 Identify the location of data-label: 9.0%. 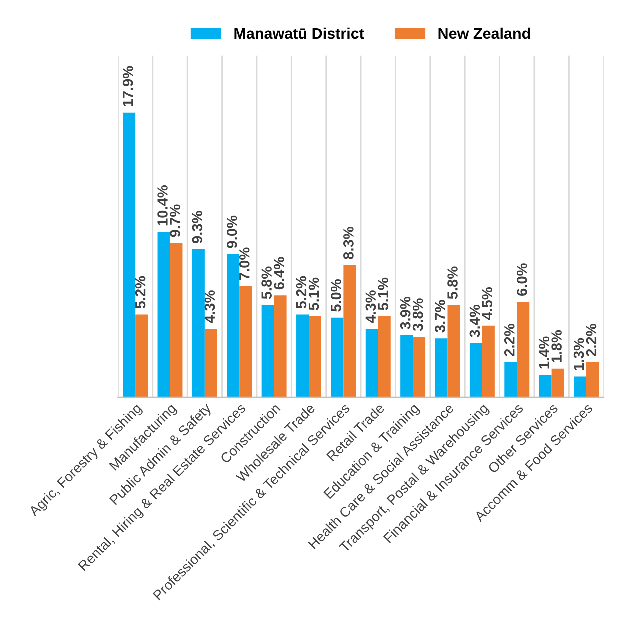
(232, 232).